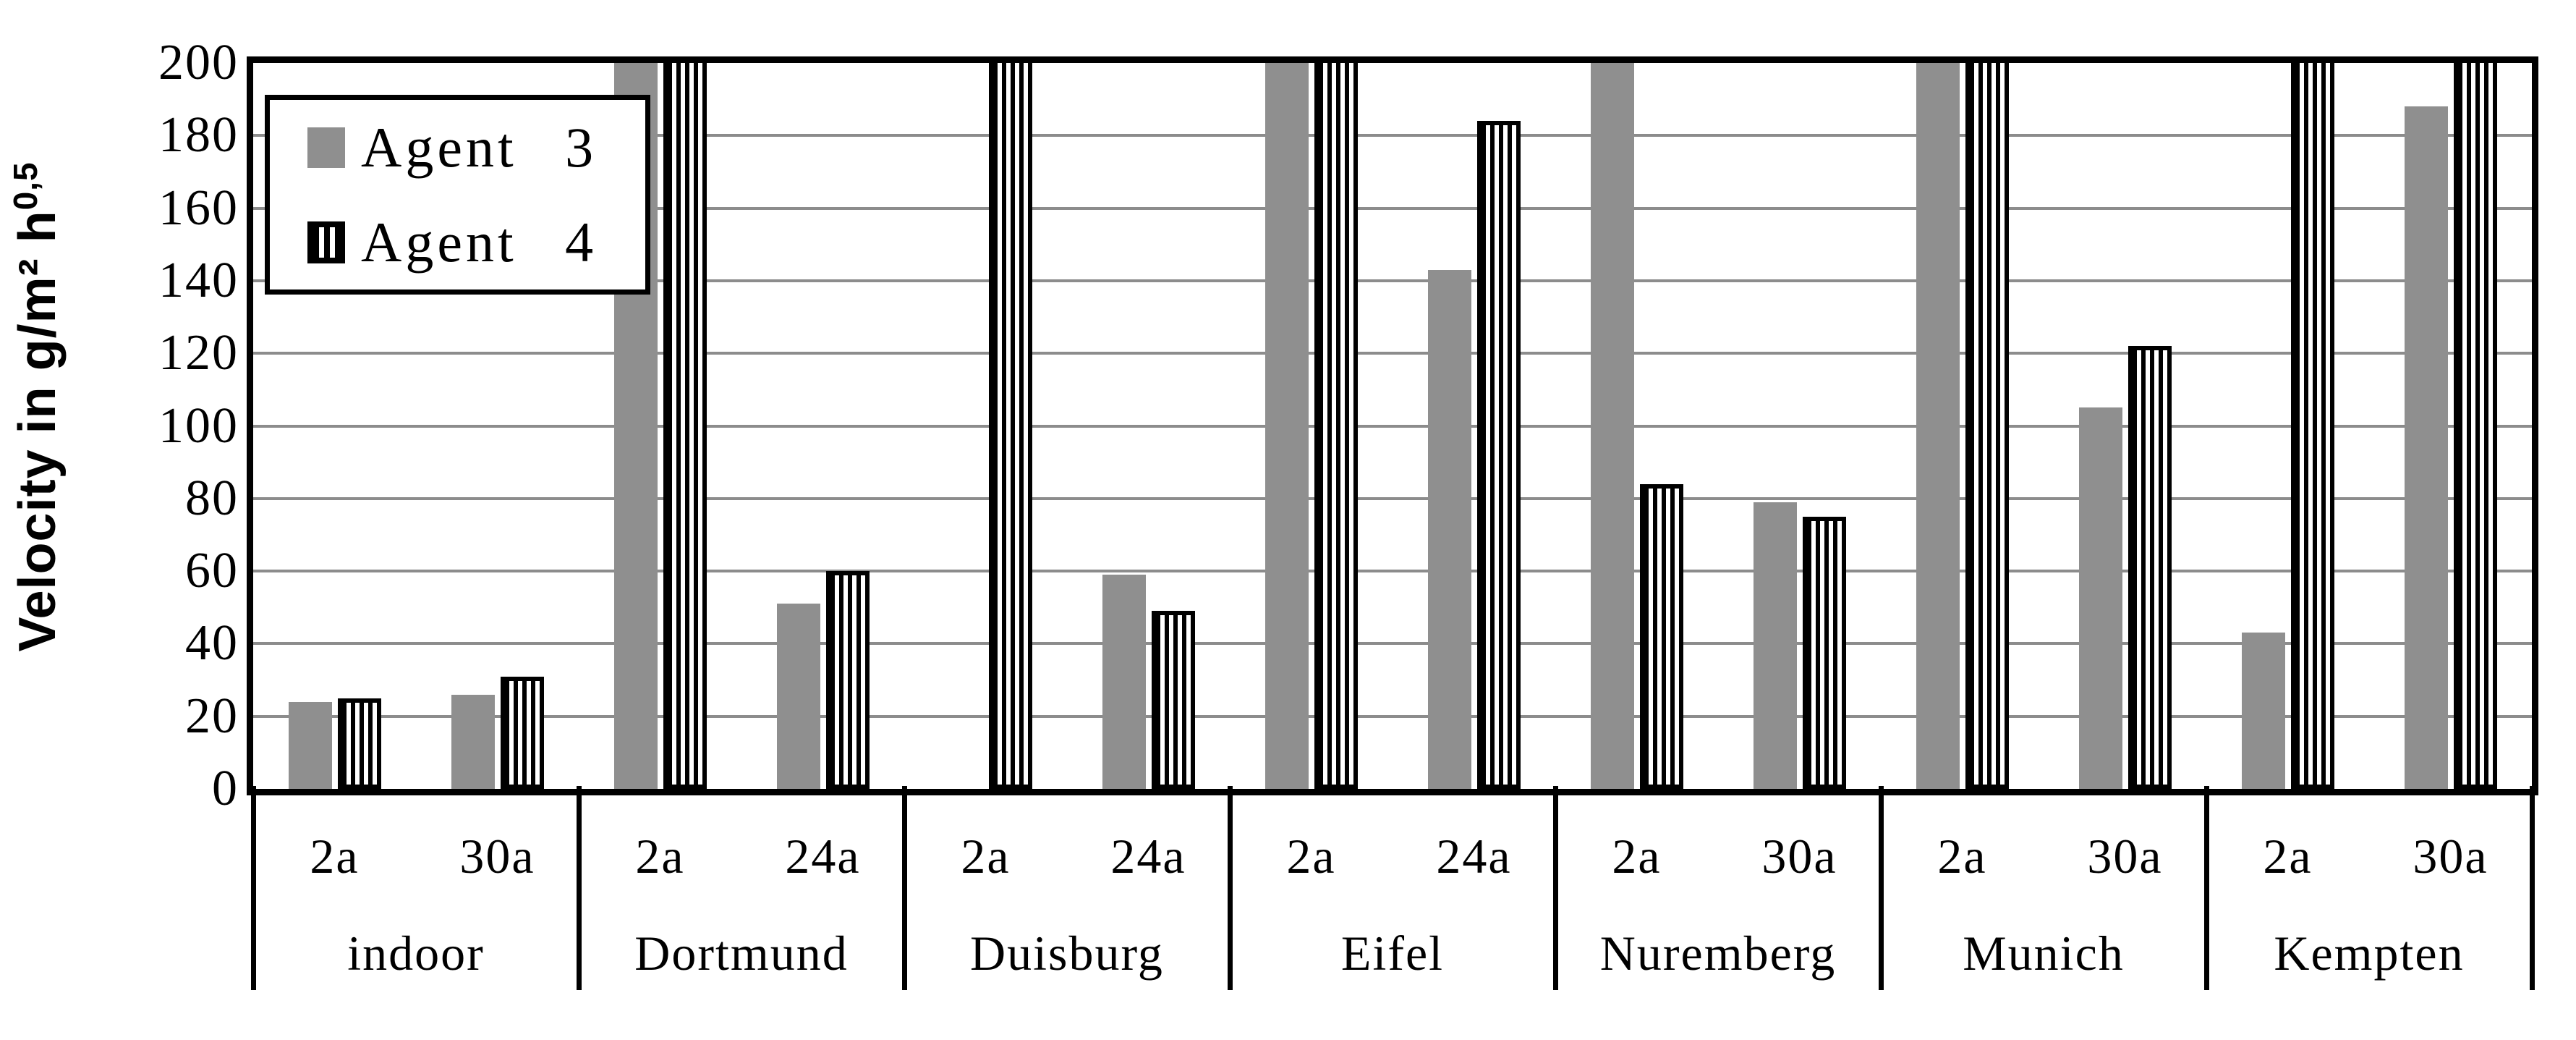 This screenshot has width=2576, height=1040. What do you see at coordinates (198, 425) in the screenshot?
I see `y-tick-label-100: 100` at bounding box center [198, 425].